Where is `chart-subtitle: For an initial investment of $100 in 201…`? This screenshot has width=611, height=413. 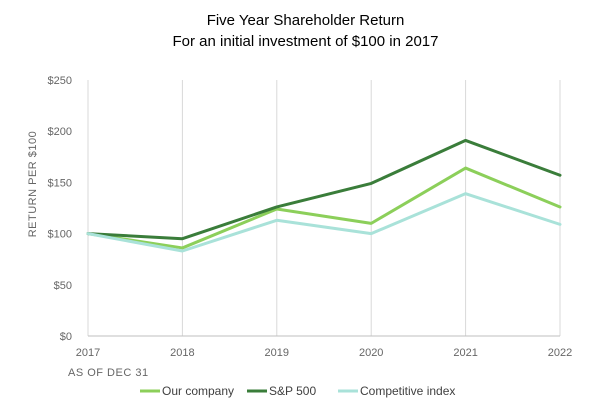 chart-subtitle: For an initial investment of $100 in 201… is located at coordinates (305, 41).